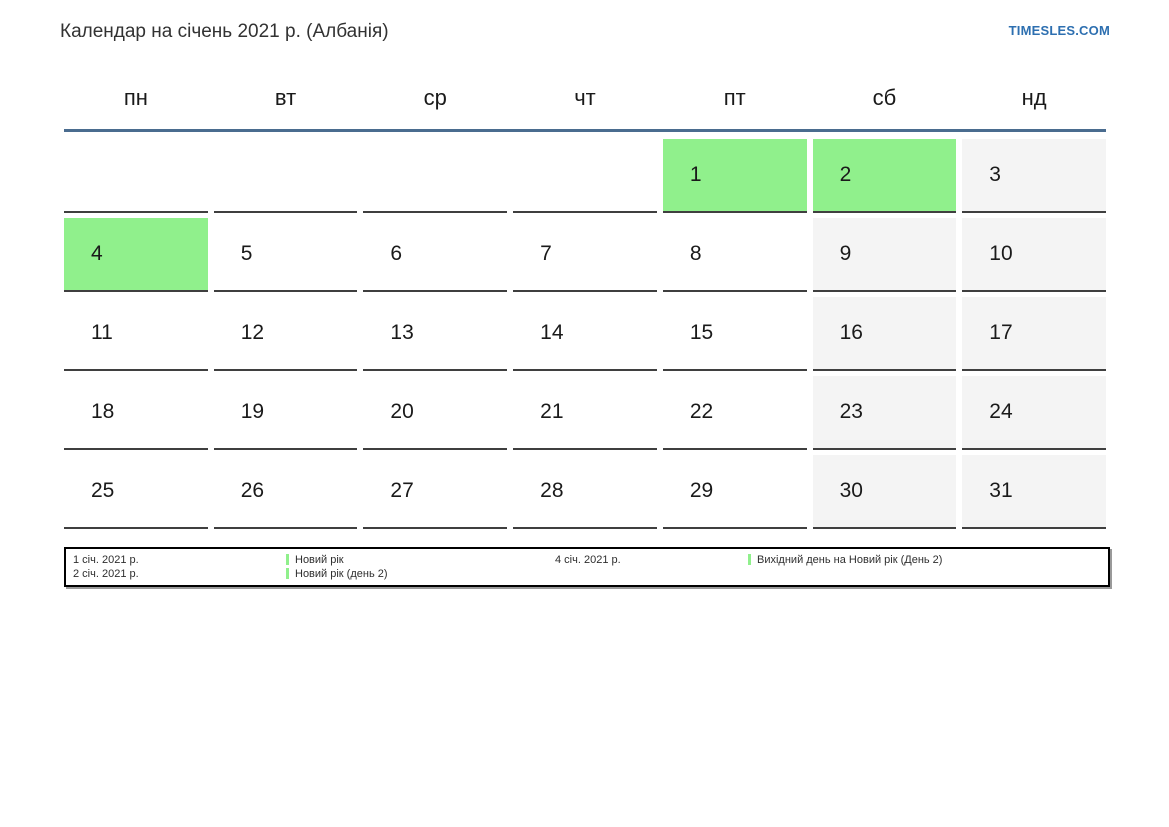 This screenshot has width=1169, height=827. I want to click on day-cell-12: 12, so click(285, 334).